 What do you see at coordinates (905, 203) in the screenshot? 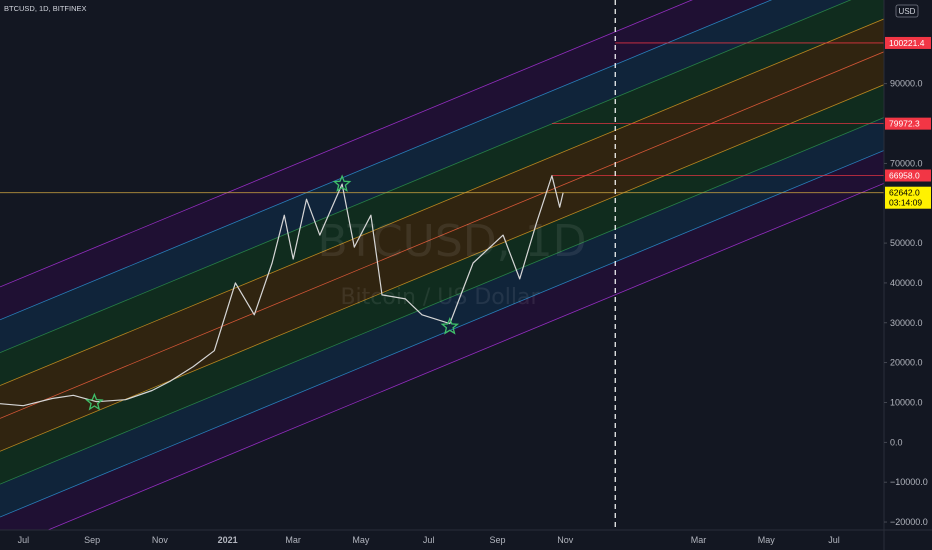
I see `bar-countdown: 03:14:09` at bounding box center [905, 203].